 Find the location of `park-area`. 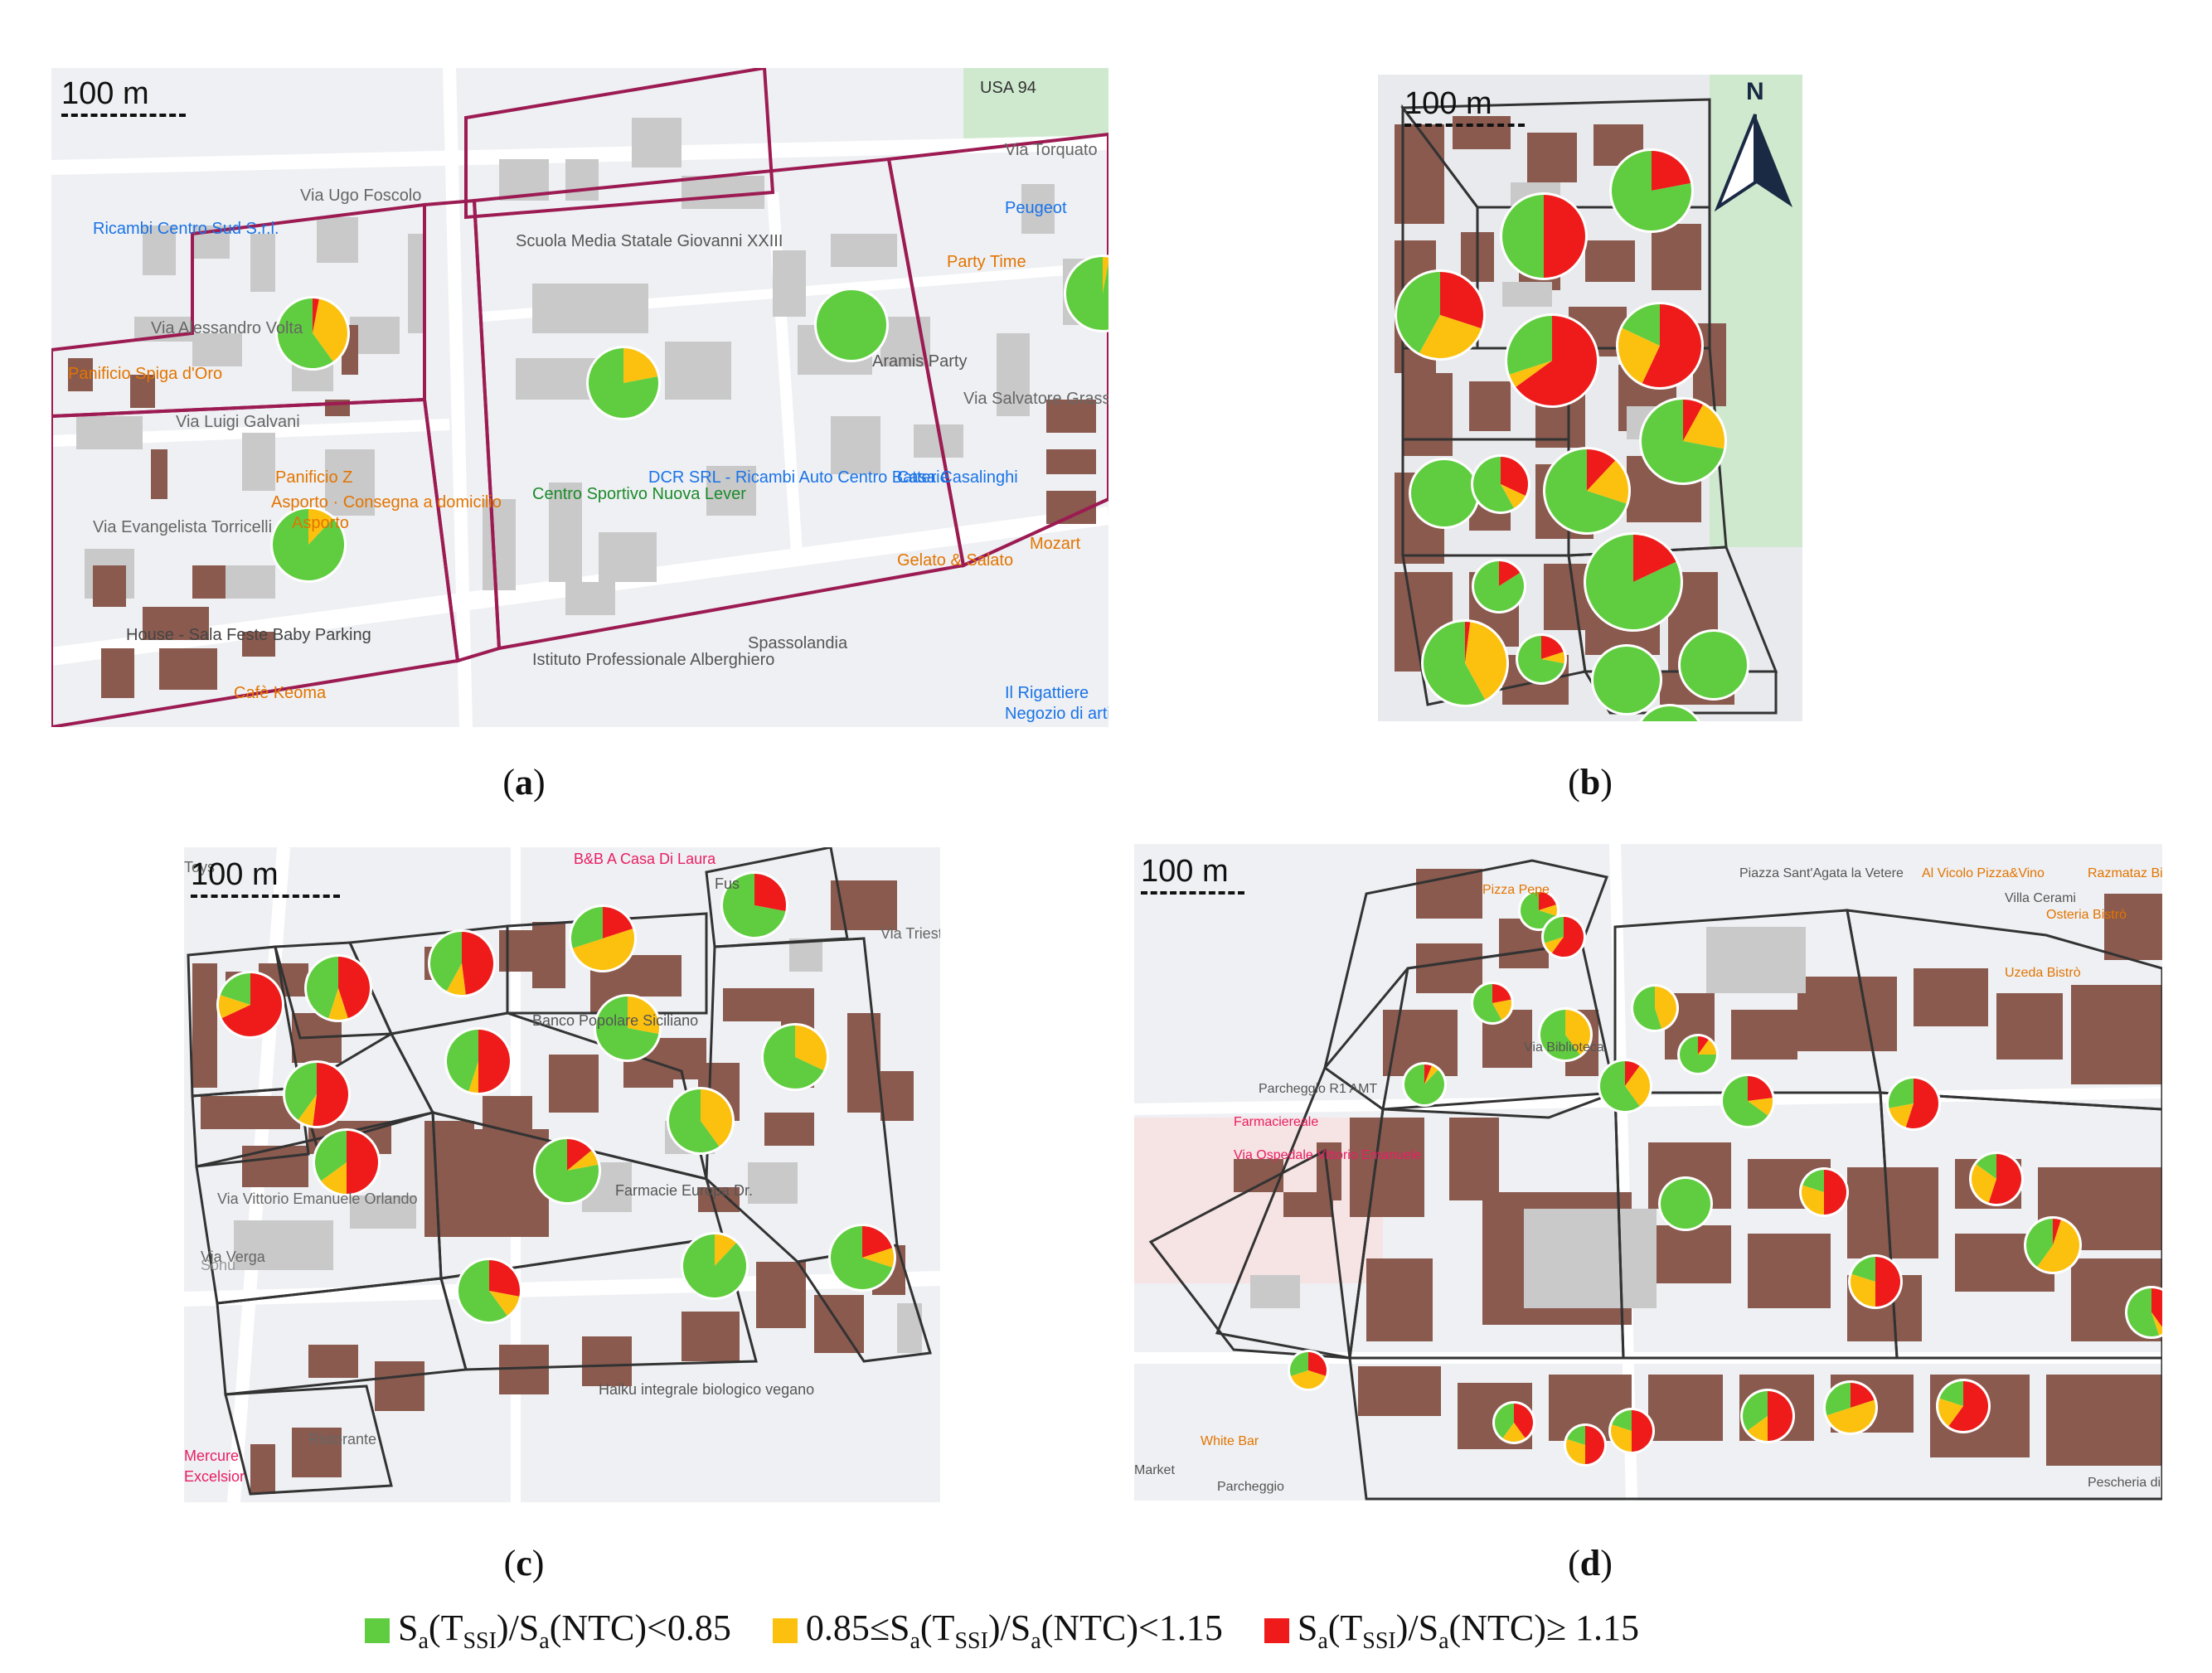

park-area is located at coordinates (1035, 106).